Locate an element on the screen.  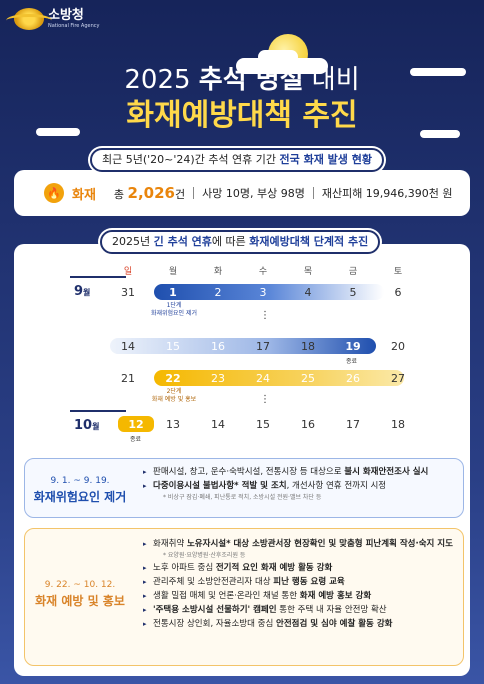
day-cell: 6 is located at coordinates (398, 292).